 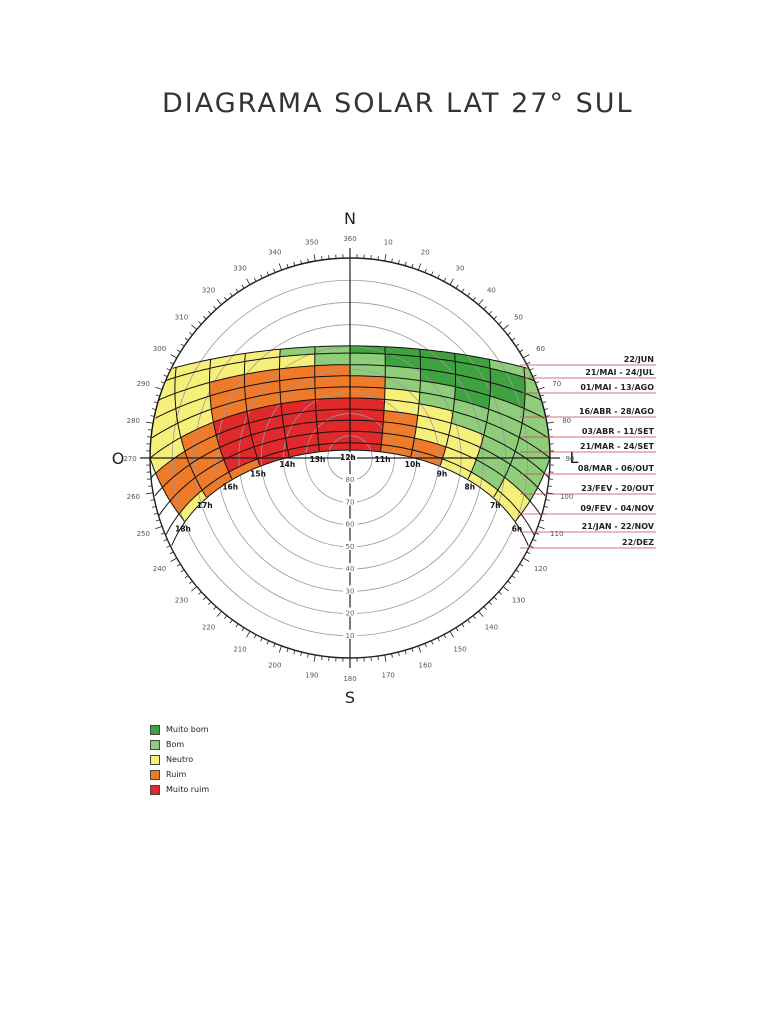 What do you see at coordinates (205, 505) in the screenshot?
I see `hour-label: 17h` at bounding box center [205, 505].